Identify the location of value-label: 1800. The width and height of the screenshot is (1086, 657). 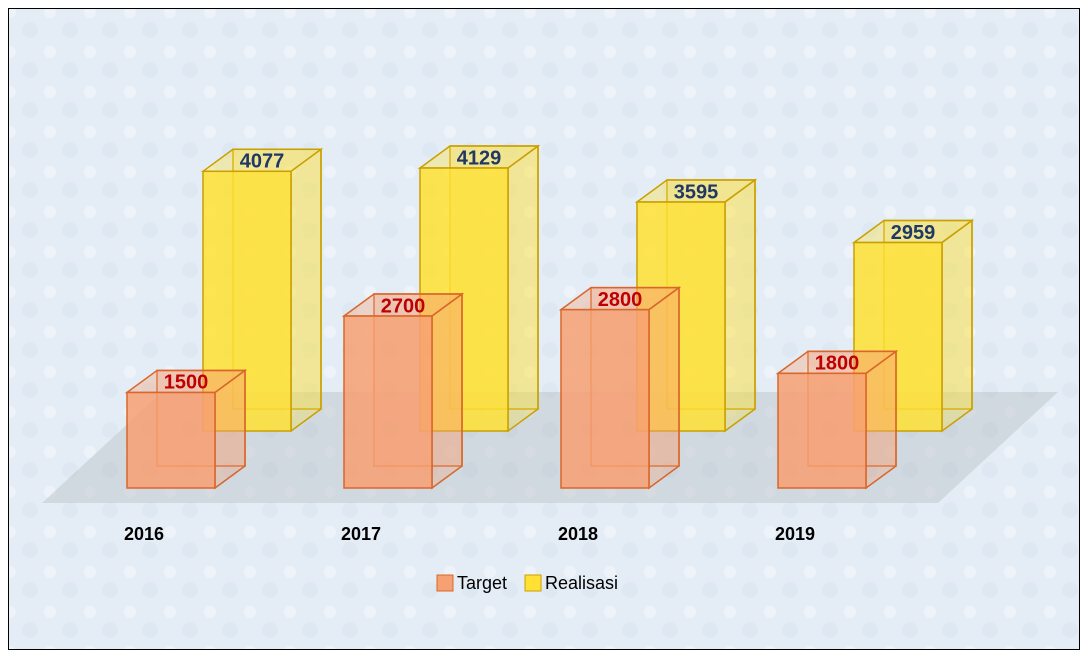
(837, 364).